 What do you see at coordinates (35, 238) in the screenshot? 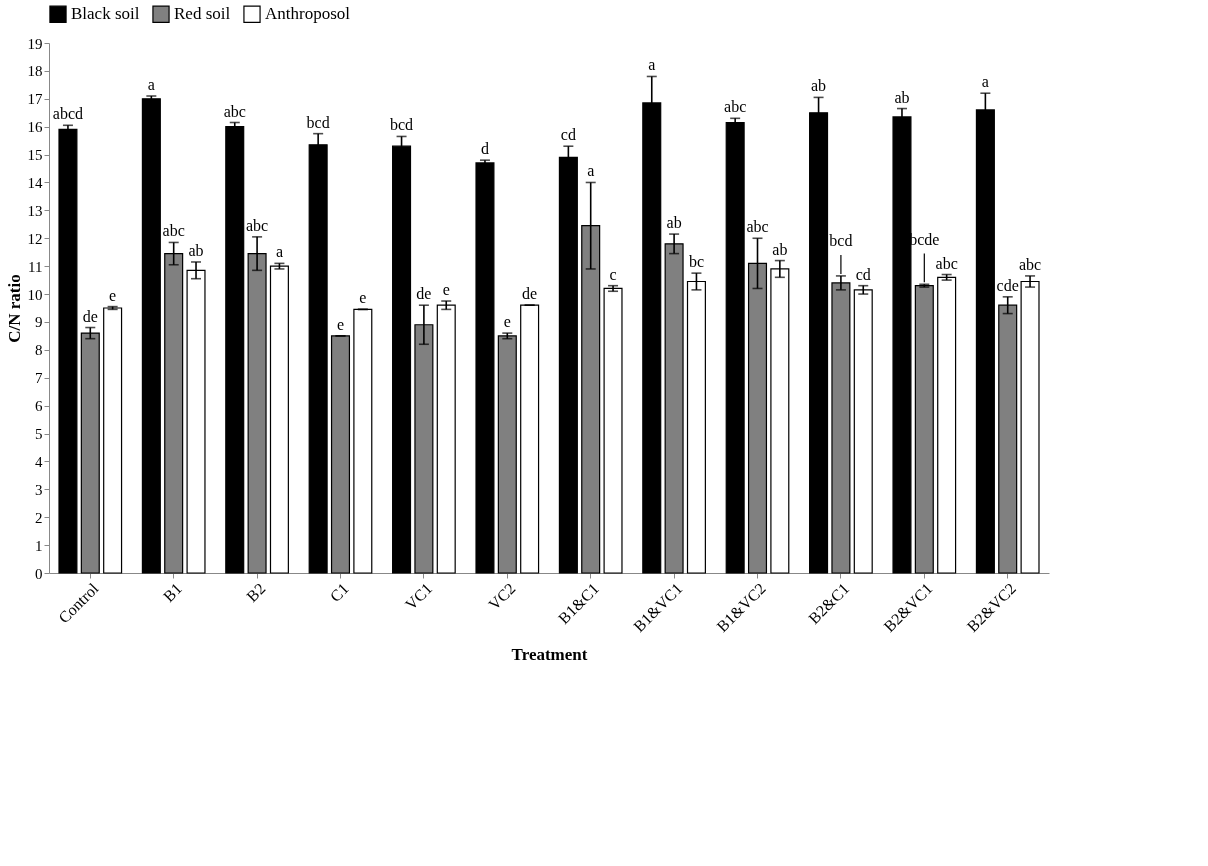
I see `y-tick-label: 12` at bounding box center [35, 238].